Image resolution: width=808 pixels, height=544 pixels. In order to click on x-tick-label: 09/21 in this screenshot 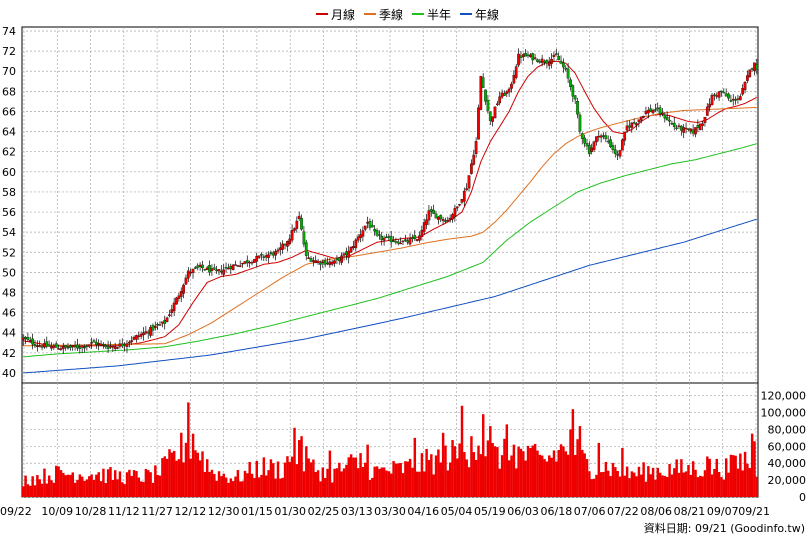, I will do `click(754, 511)`.